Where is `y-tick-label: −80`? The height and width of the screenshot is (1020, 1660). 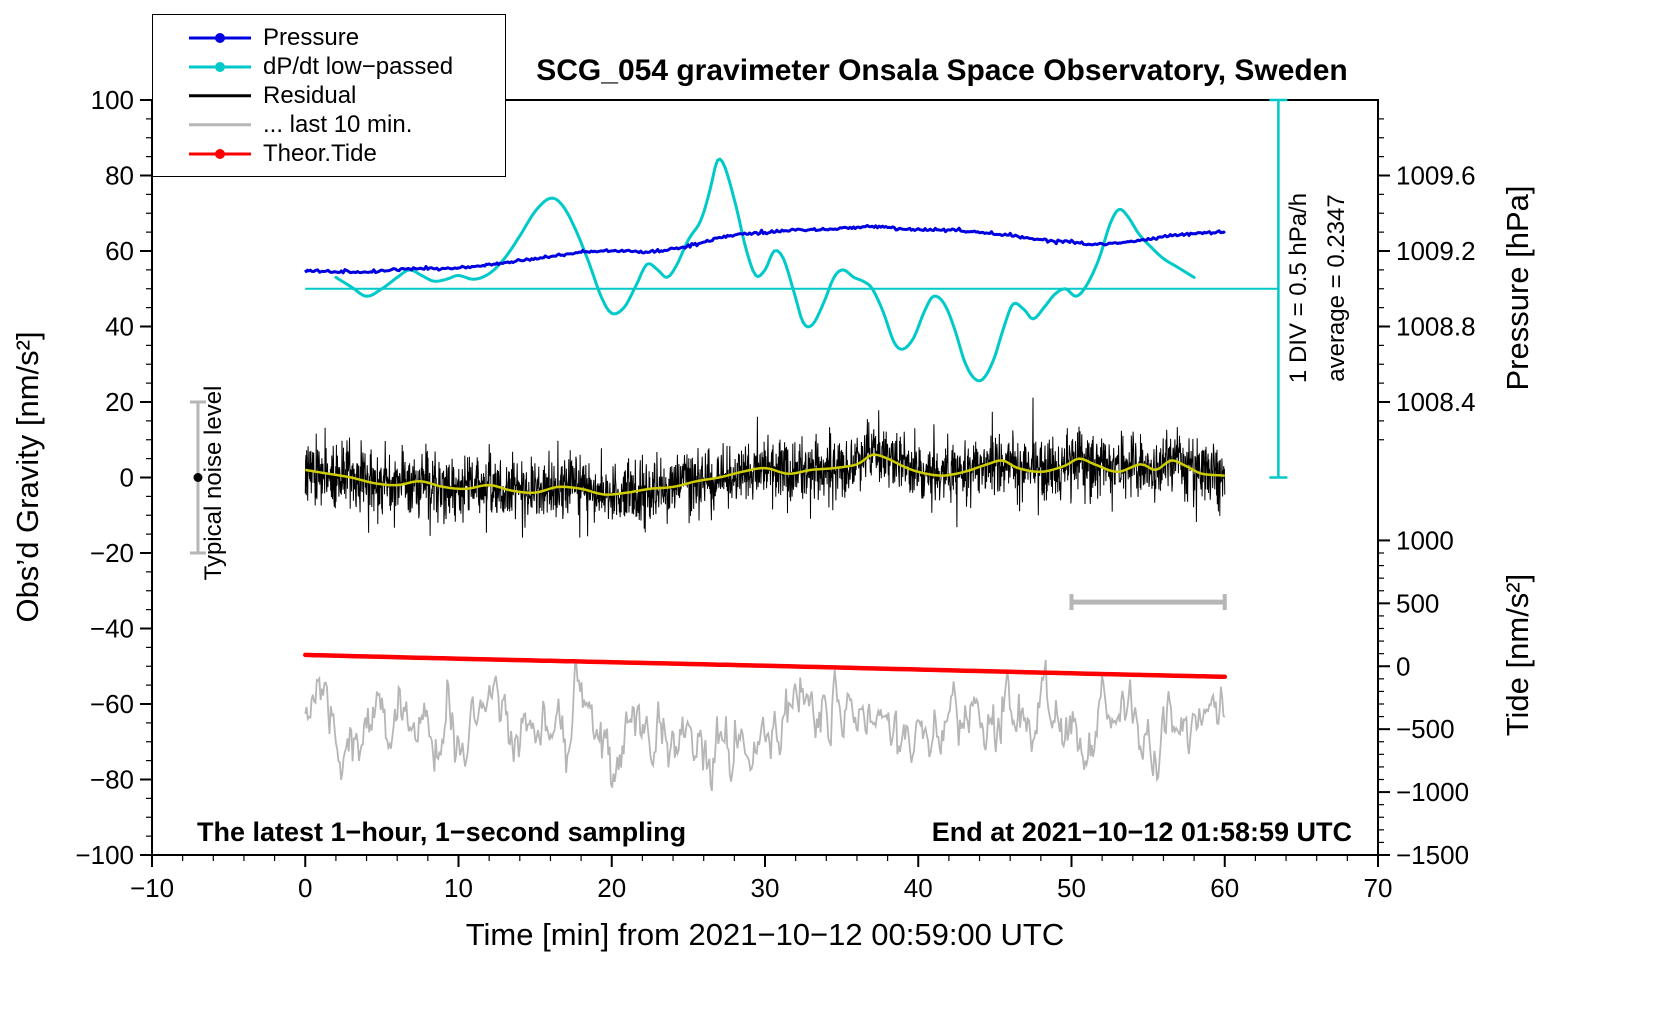
y-tick-label: −80 is located at coordinates (112, 780).